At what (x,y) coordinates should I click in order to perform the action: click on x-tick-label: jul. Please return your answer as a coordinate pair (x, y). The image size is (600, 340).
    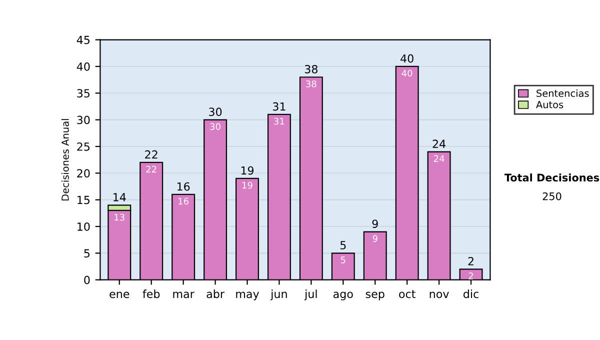
    Looking at the image, I should click on (310, 295).